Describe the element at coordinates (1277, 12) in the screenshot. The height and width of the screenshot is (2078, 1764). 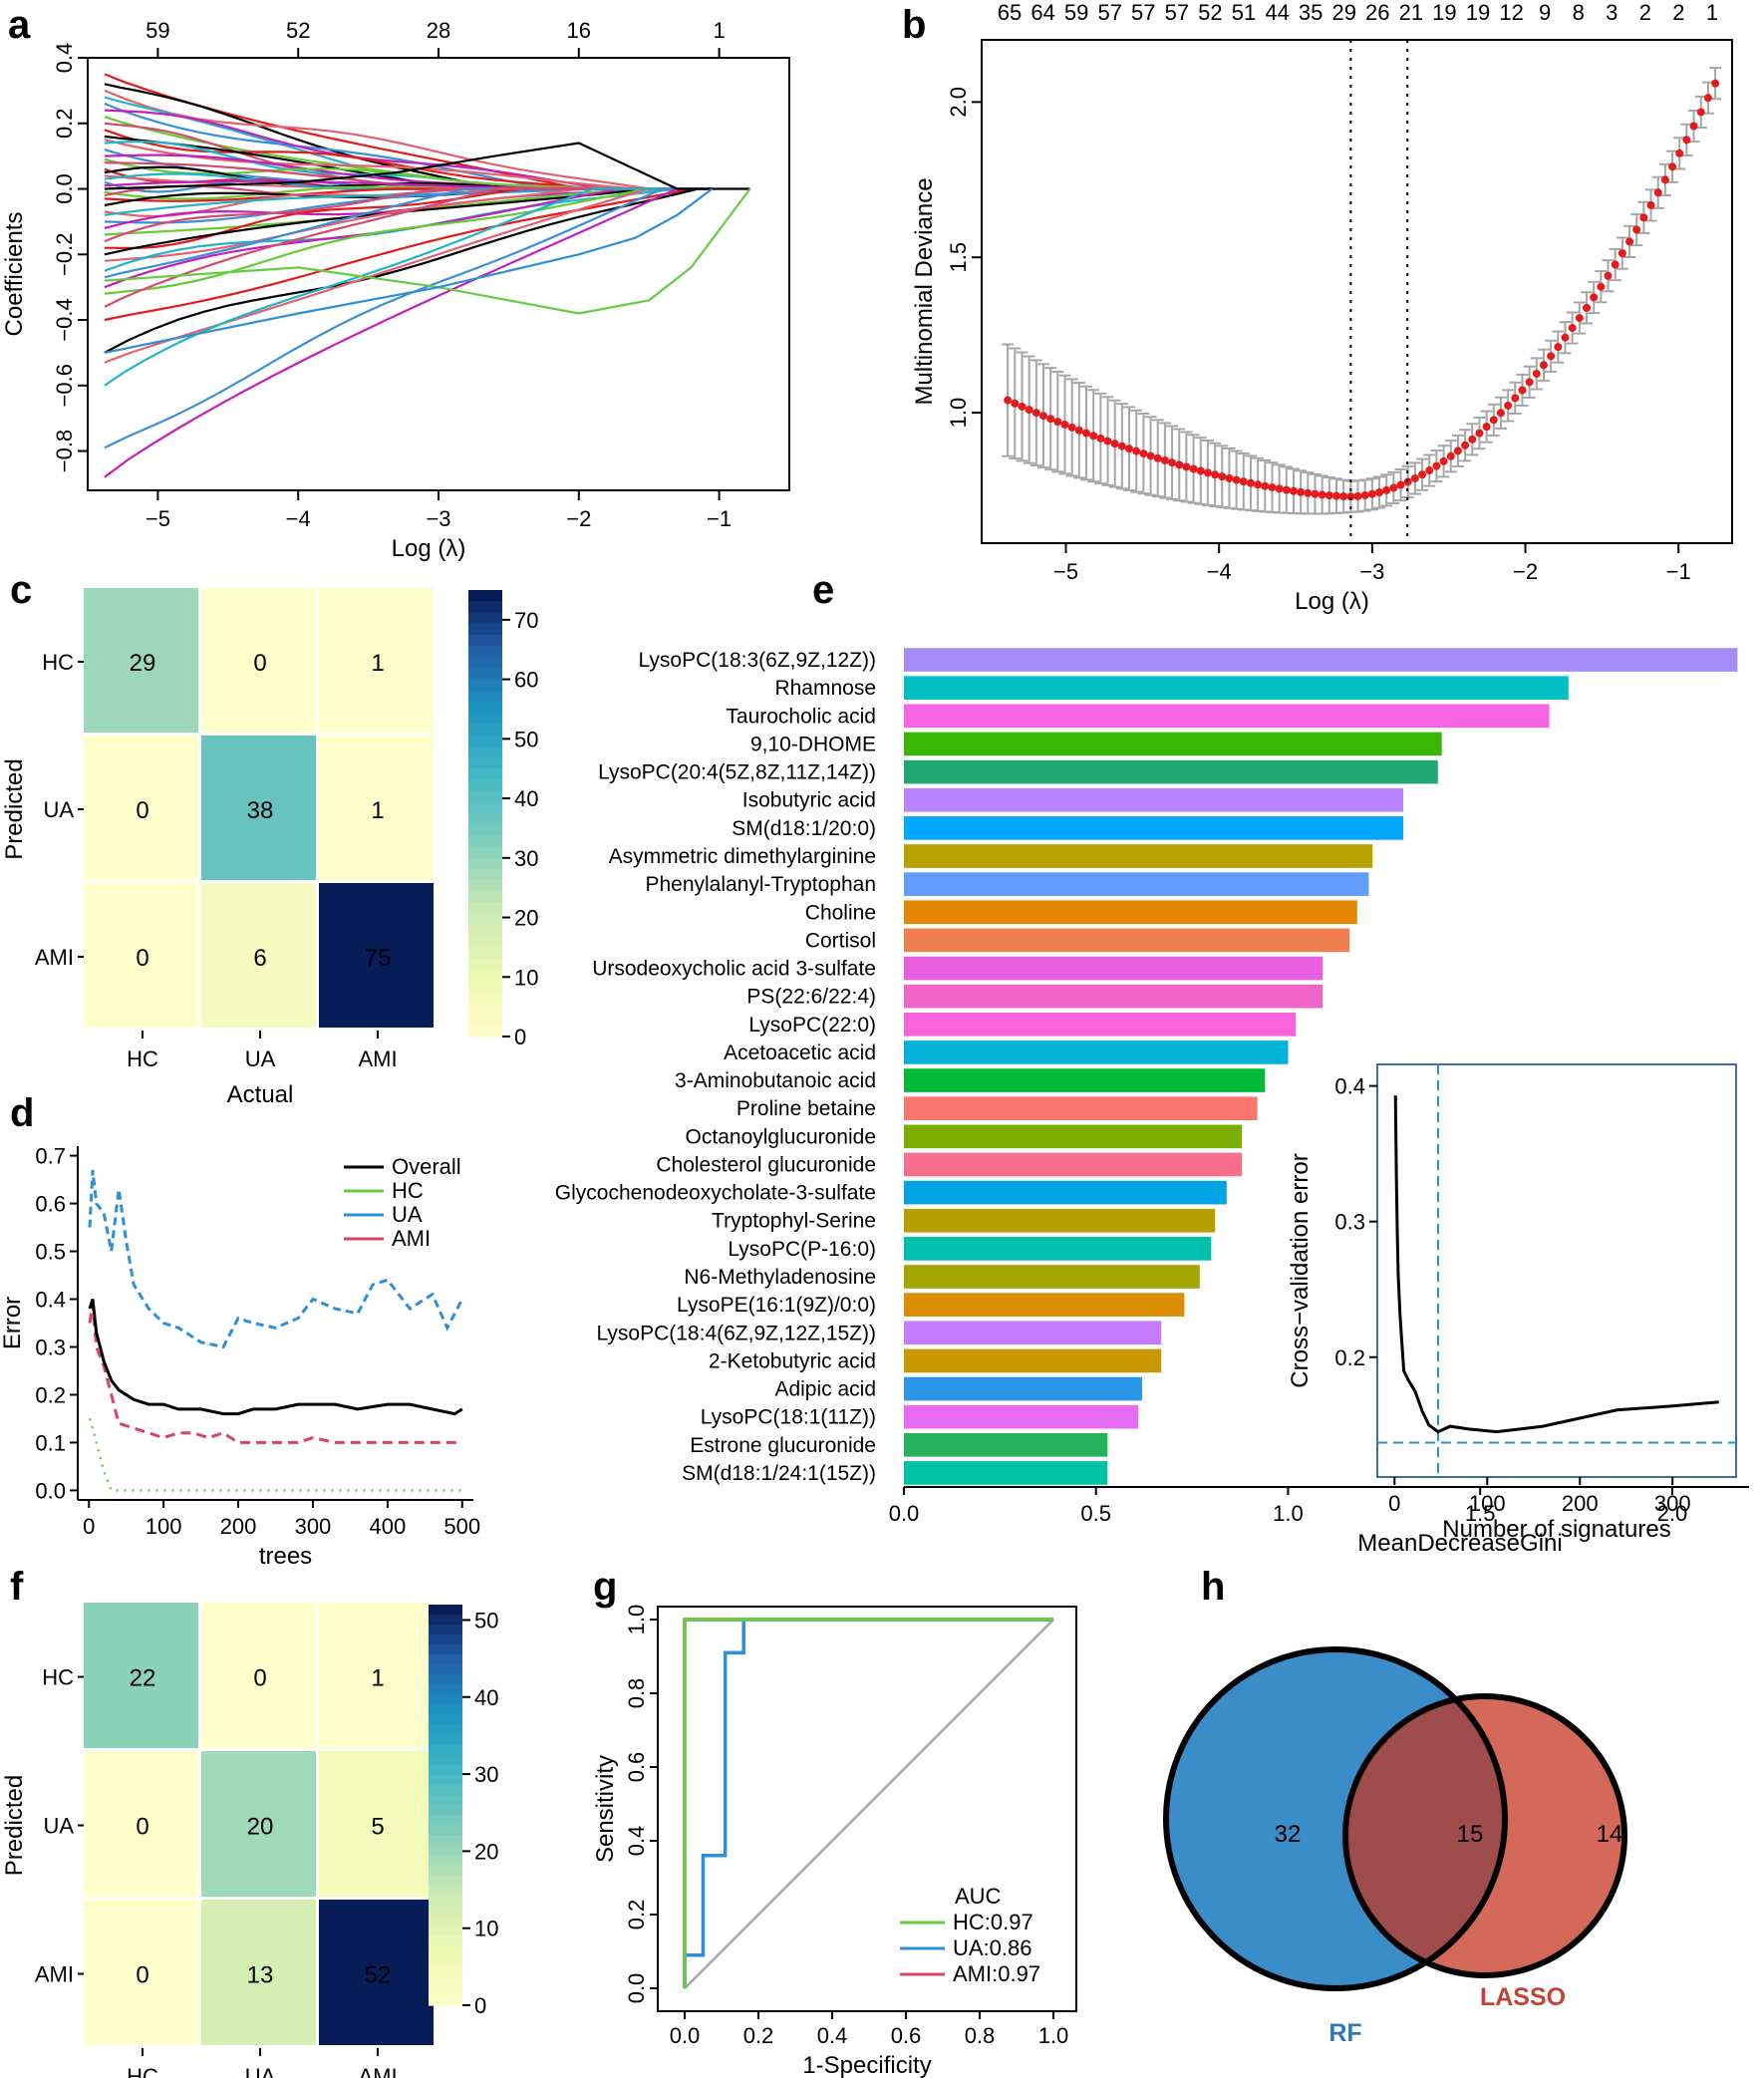
I see `top-count-label: 44` at that location.